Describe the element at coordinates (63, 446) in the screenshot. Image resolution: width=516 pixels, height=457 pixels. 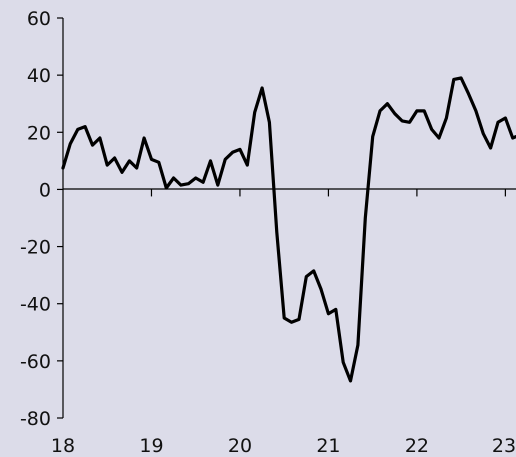
I see `x-tick-label: 18` at that location.